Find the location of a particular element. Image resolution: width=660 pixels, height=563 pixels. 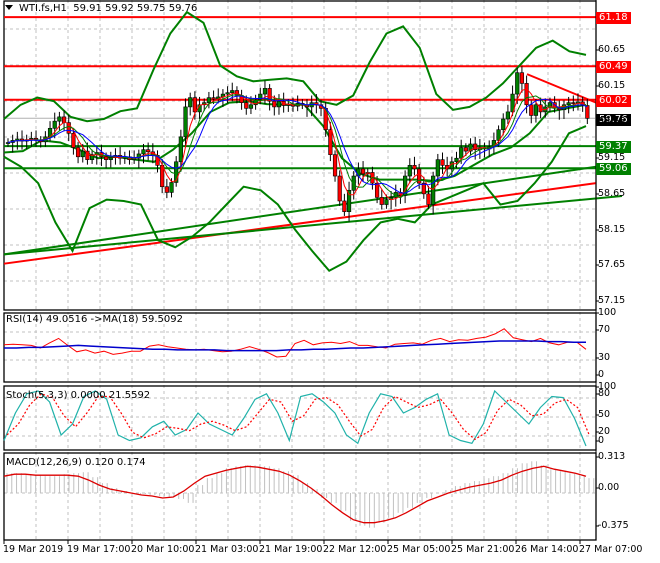

rsi-panel-frame is located at coordinates (300, 347).